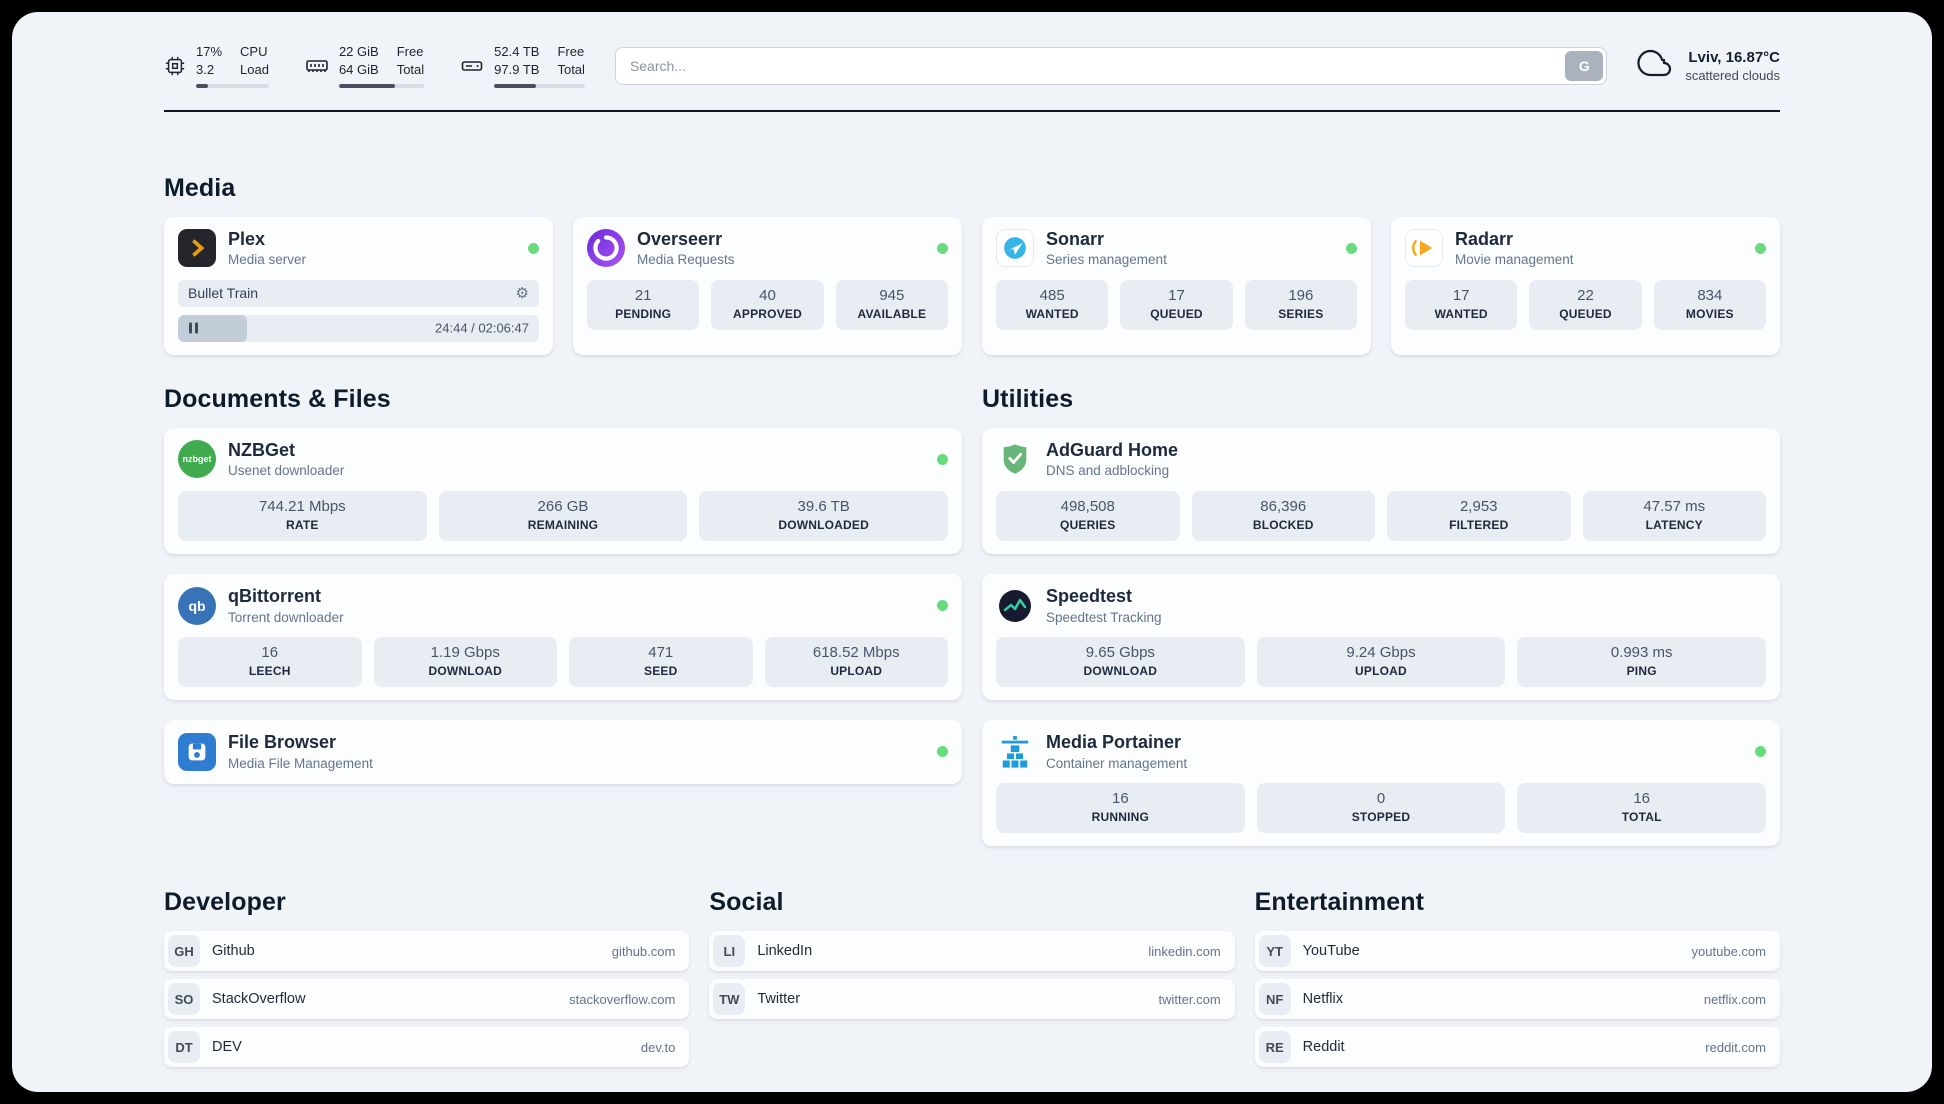 The image size is (1944, 1104). I want to click on bookmark-name: Netflix, so click(1322, 999).